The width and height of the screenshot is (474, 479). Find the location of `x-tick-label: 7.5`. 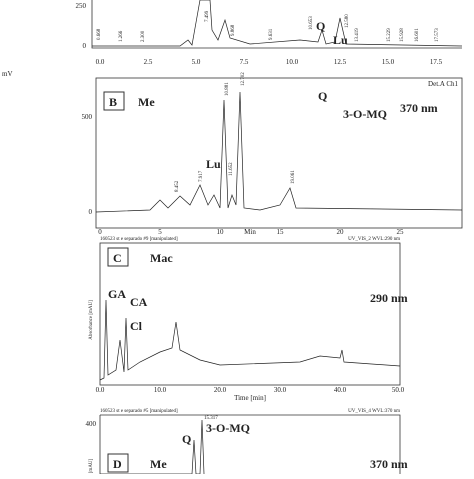

x-tick-label: 7.5 is located at coordinates (244, 62).